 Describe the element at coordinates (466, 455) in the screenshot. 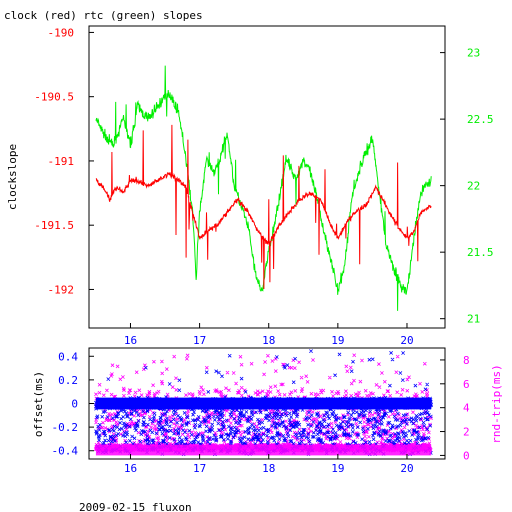

I see `rndtrip-y-right-tick-label: 0` at that location.